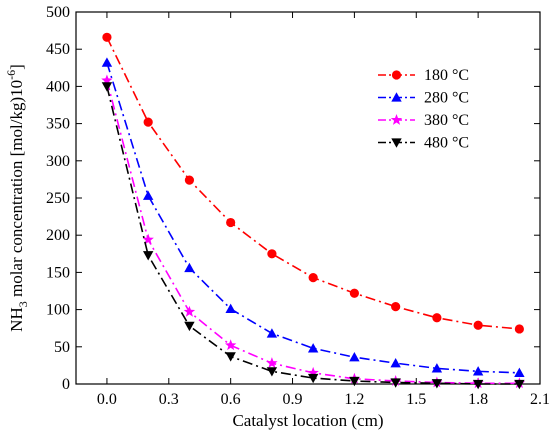 The width and height of the screenshot is (550, 442). I want to click on legend-item: 180 °C, so click(423, 75).